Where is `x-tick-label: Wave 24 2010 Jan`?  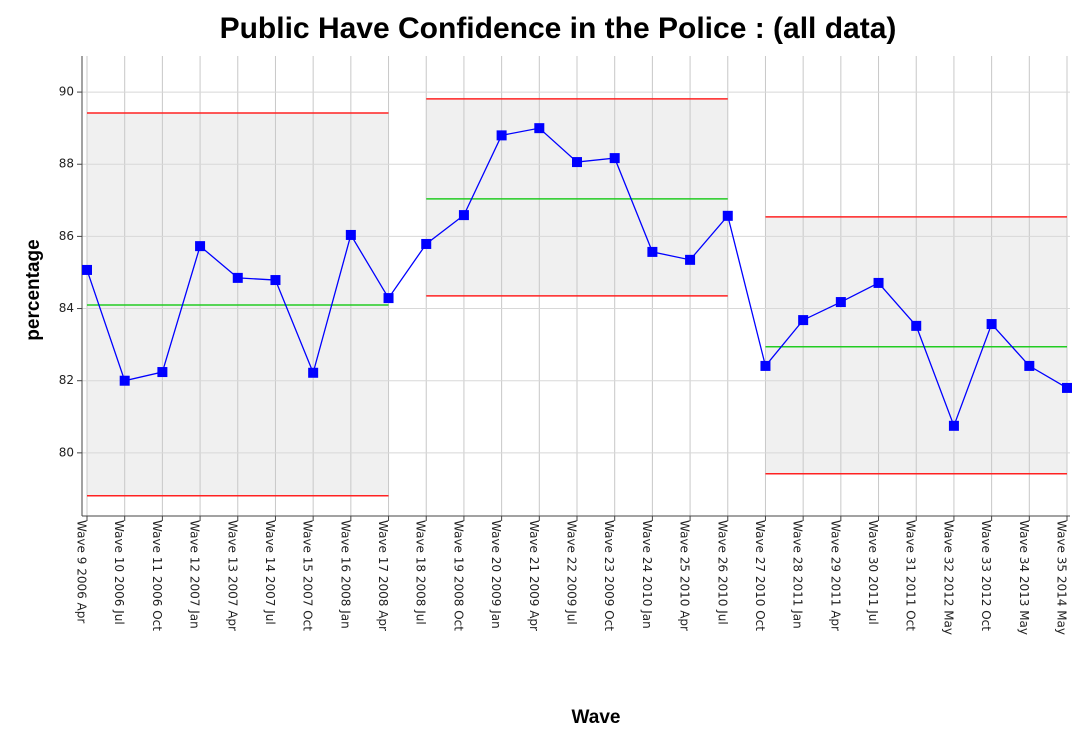 x-tick-label: Wave 24 2010 Jan is located at coordinates (647, 574).